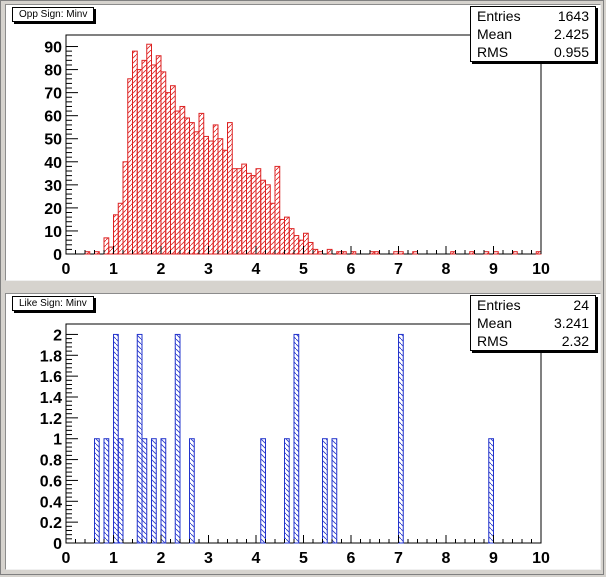 The width and height of the screenshot is (606, 577). Describe the element at coordinates (53, 303) in the screenshot. I see `pad-title: Like Sign: Minv` at that location.